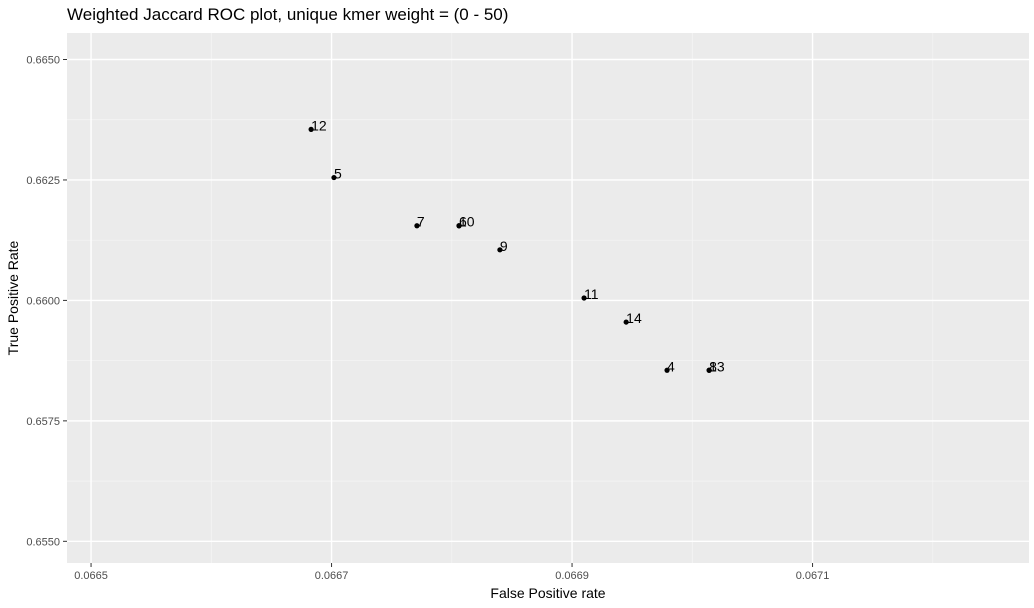 This screenshot has width=1034, height=608. Describe the element at coordinates (91, 576) in the screenshot. I see `x-tick-label: 0.0665` at that location.